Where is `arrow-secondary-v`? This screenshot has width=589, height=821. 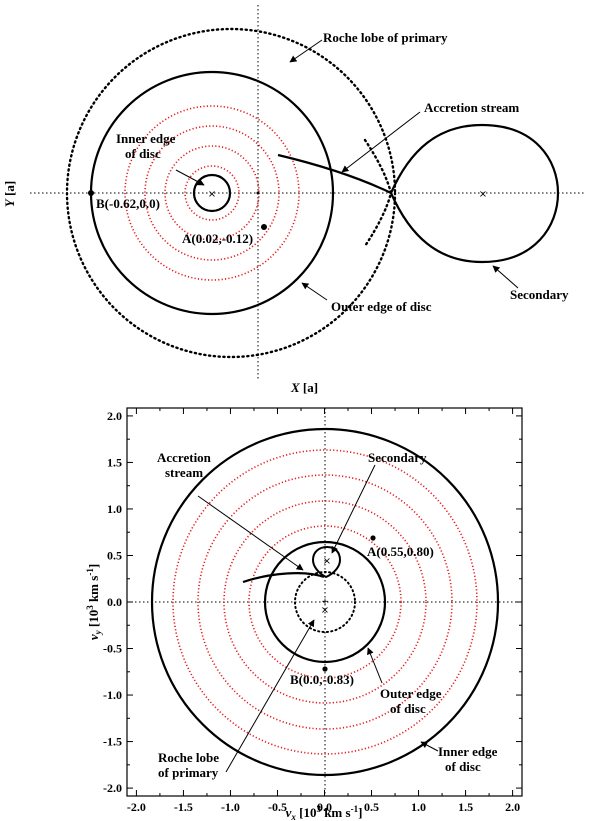 arrow-secondary-v is located at coordinates (353, 509).